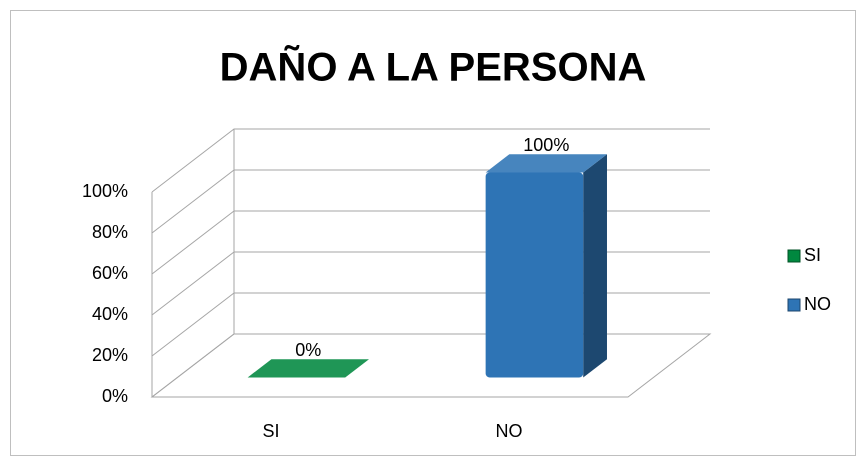 The height and width of the screenshot is (459, 866). I want to click on legend-label: SI, so click(812, 255).